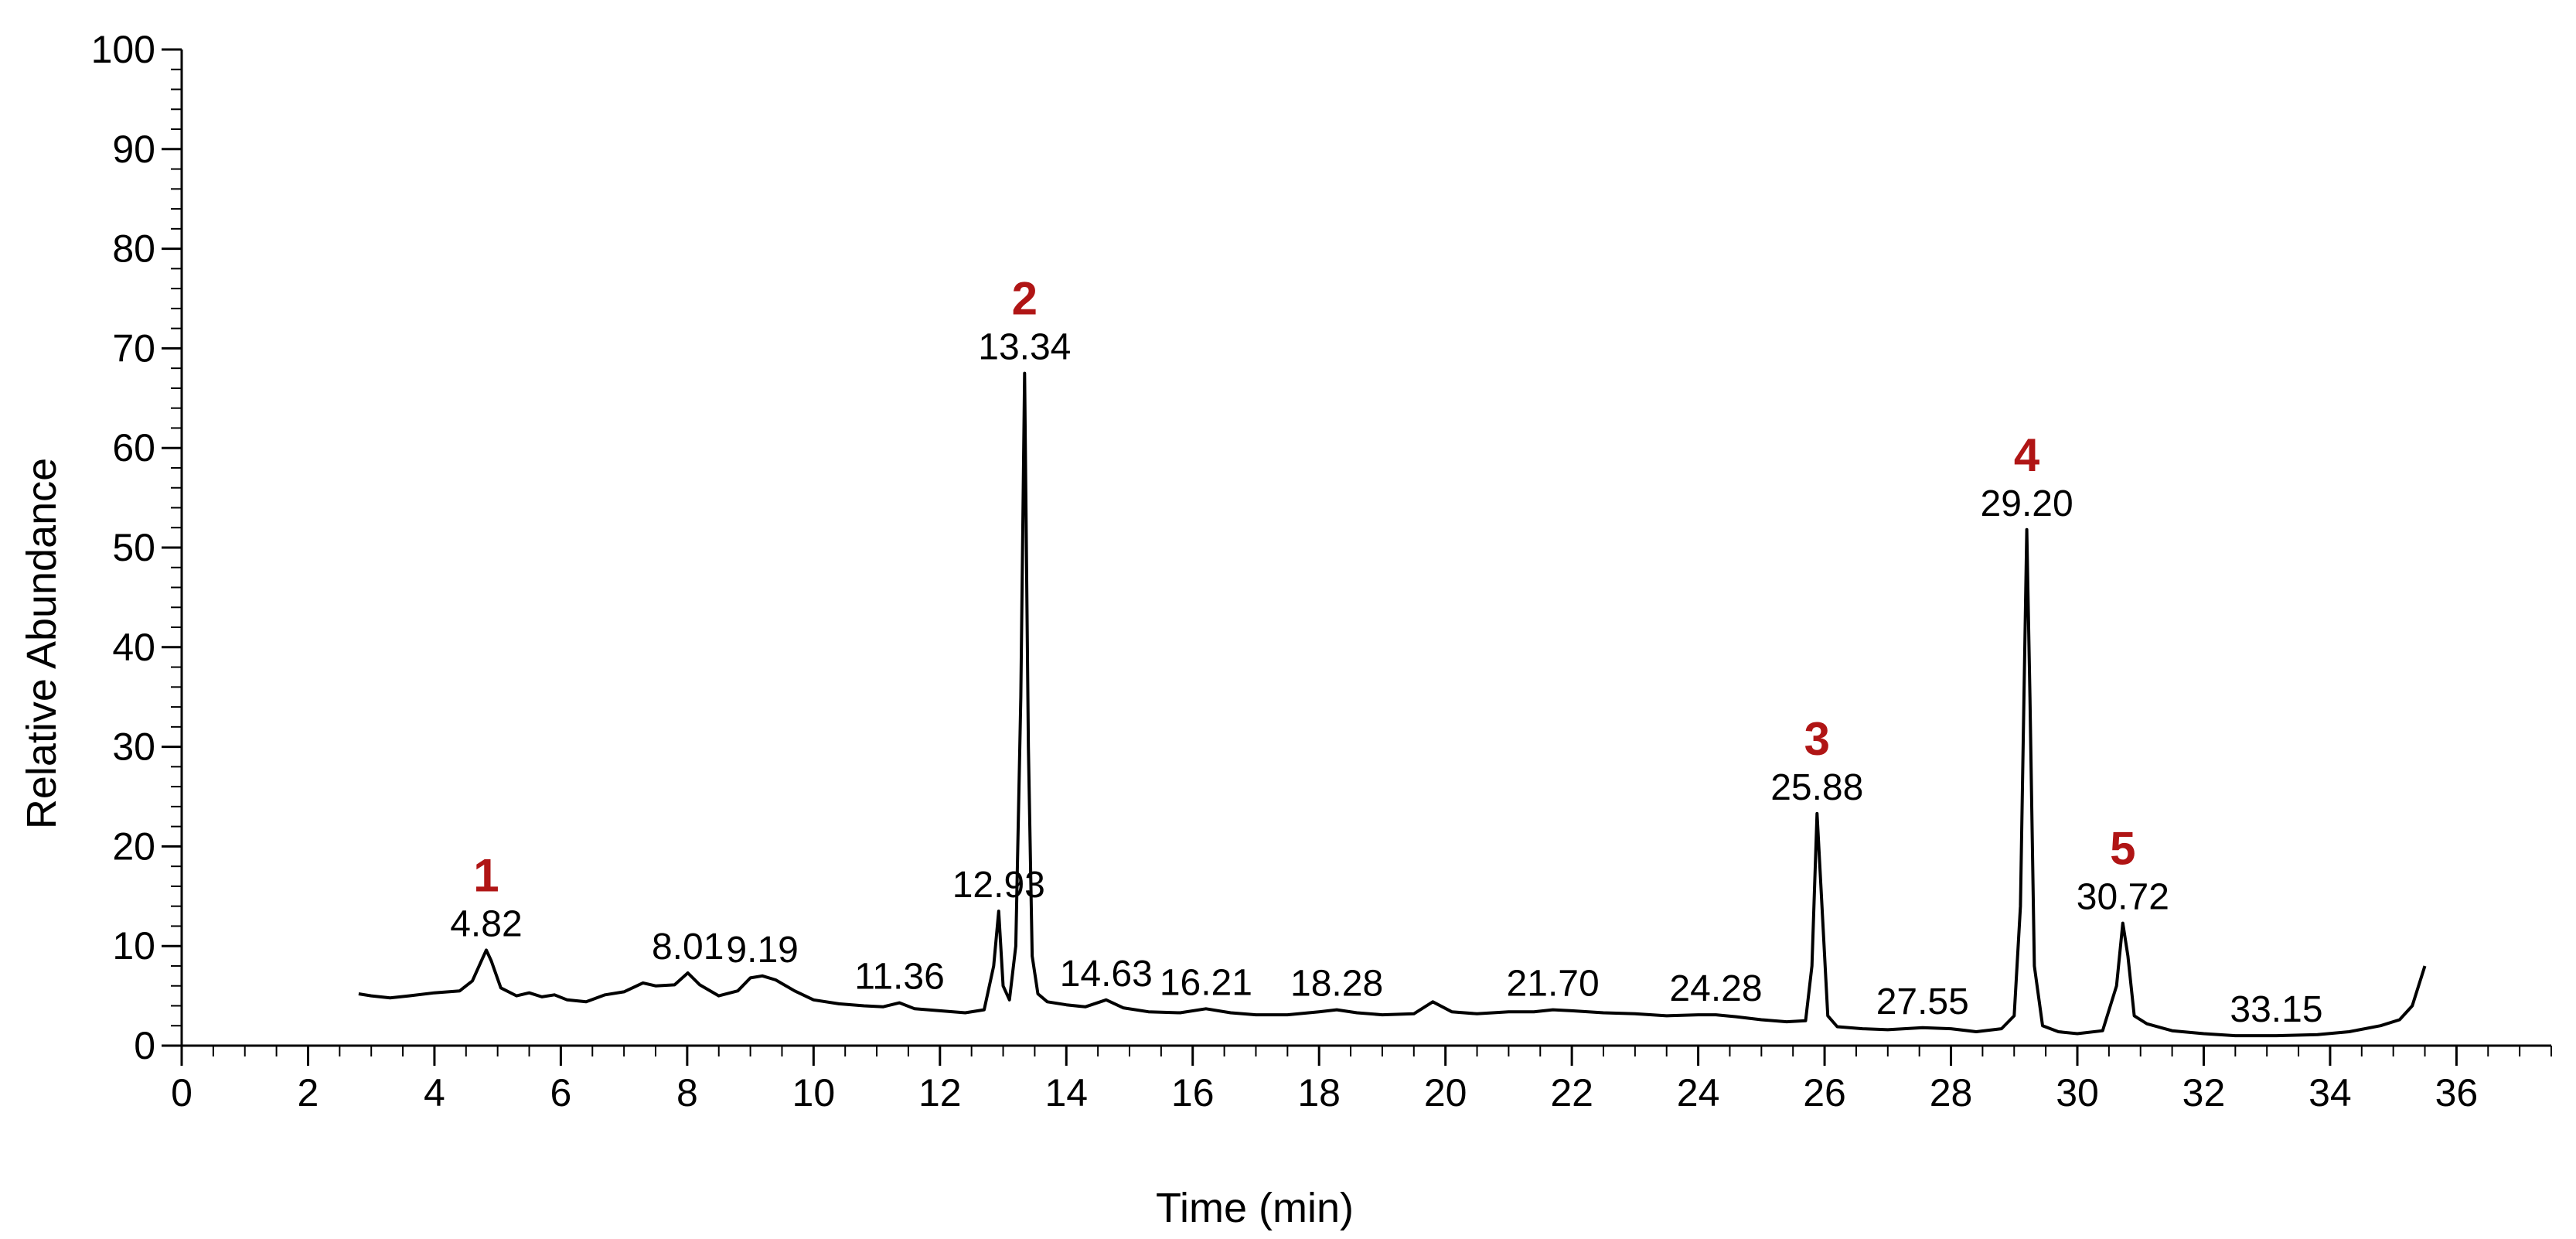  What do you see at coordinates (687, 1092) in the screenshot?
I see `x-tick-label: 8` at bounding box center [687, 1092].